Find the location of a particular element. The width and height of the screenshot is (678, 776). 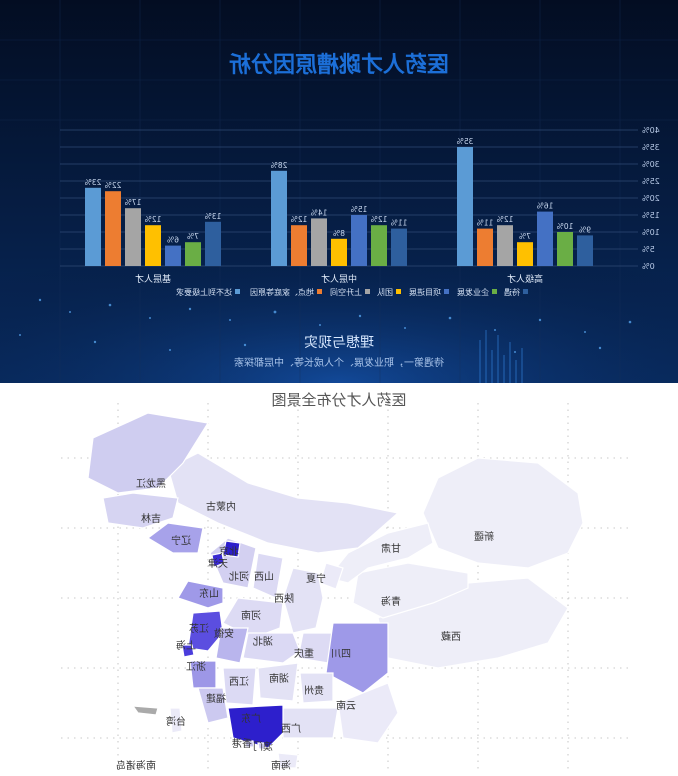

category-label: 高级人才 is located at coordinates (525, 279).